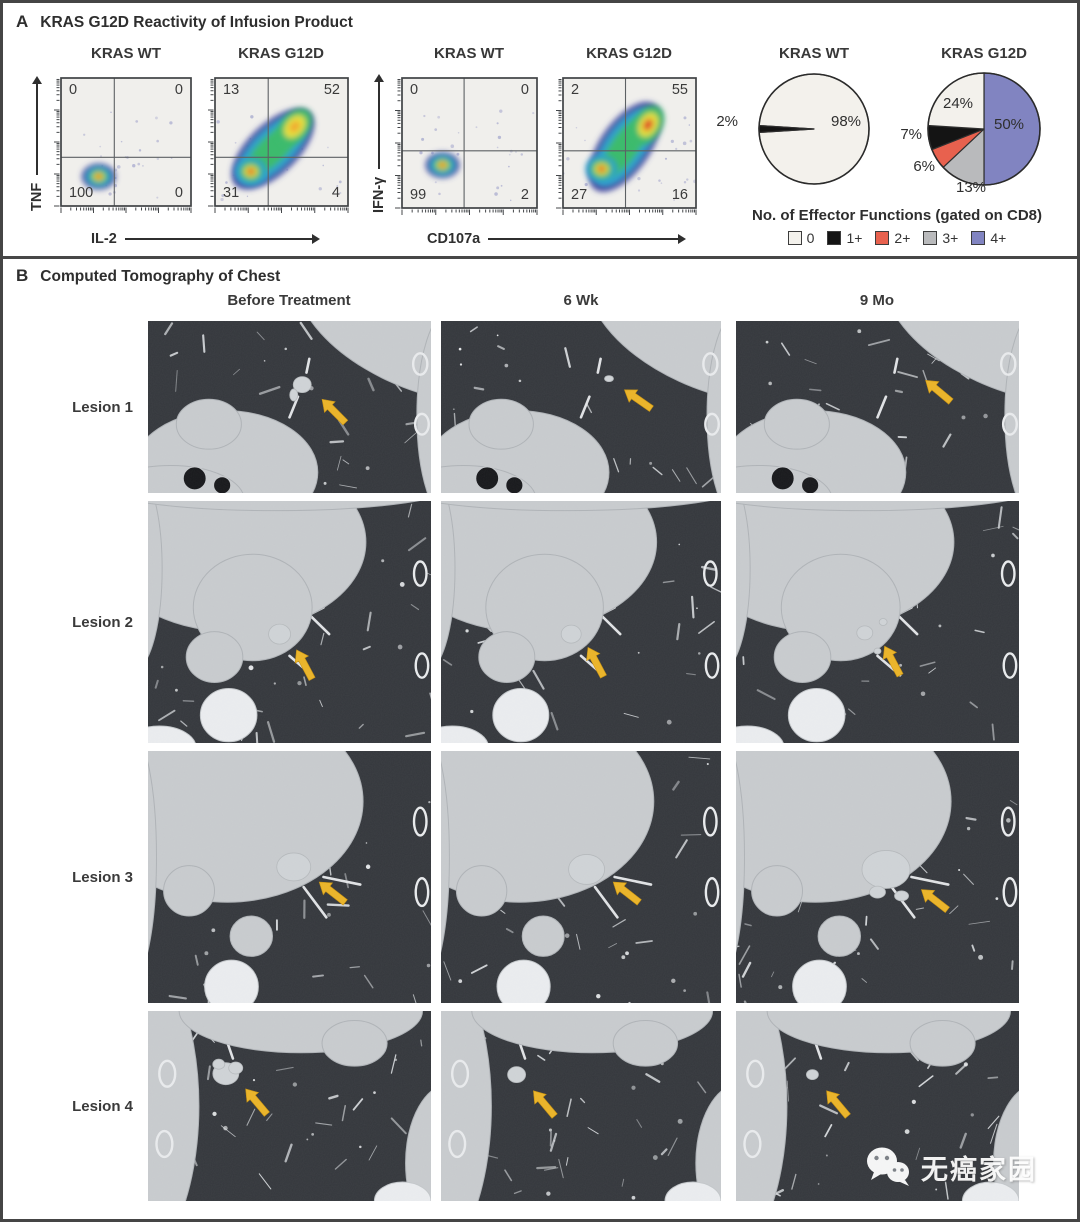  I want to click on y-axis-ifng: IFN-γ, so click(379, 147).